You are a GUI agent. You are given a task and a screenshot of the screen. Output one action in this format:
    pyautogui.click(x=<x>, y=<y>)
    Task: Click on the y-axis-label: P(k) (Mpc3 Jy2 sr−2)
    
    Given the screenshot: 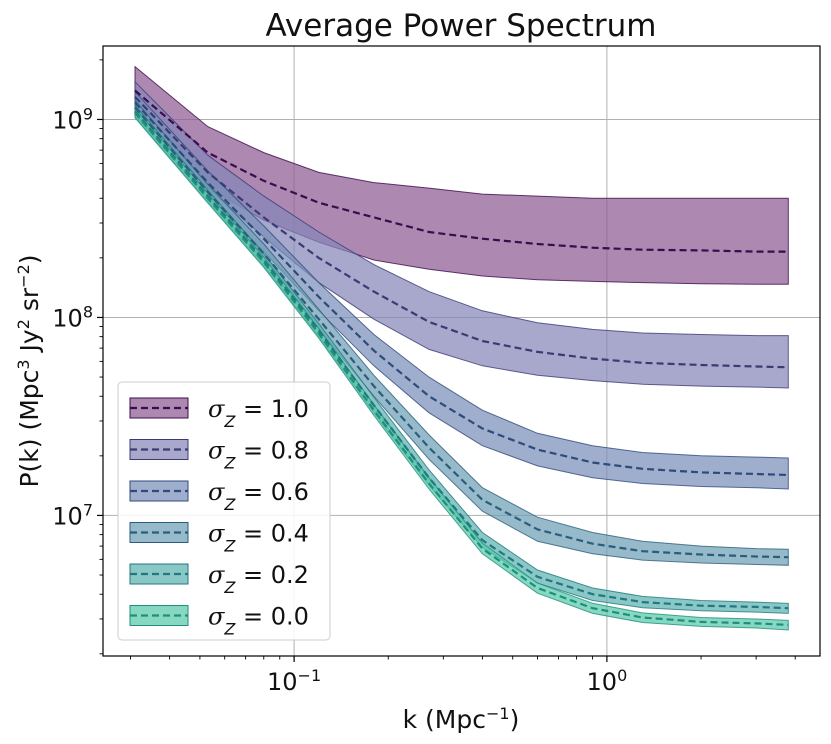 What is the action you would take?
    pyautogui.click(x=29, y=370)
    